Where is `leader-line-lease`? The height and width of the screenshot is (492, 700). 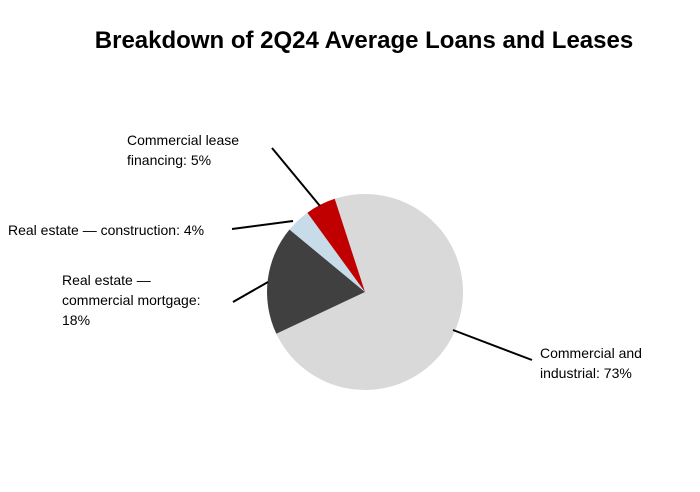
leader-line-lease is located at coordinates (296, 177).